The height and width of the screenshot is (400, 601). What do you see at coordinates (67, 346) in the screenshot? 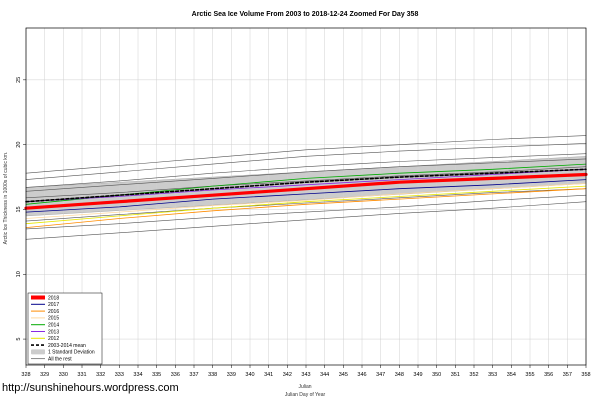
I see `legend-label: 2003-2014 mean` at bounding box center [67, 346].